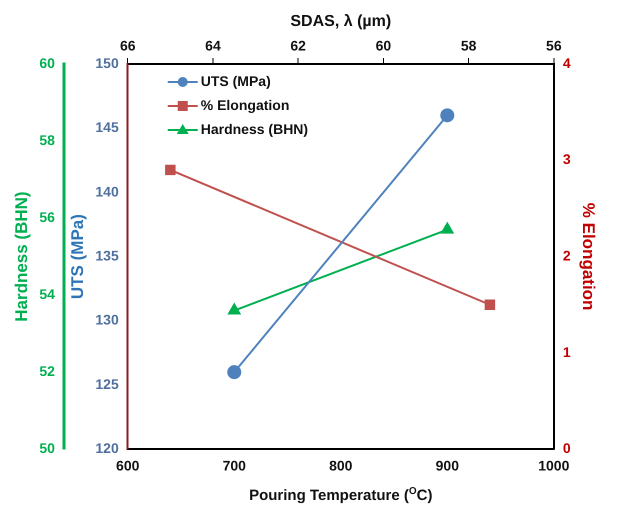 Image resolution: width=619 pixels, height=517 pixels. What do you see at coordinates (128, 45) in the screenshot?
I see `x2-tick-label: 66` at bounding box center [128, 45].